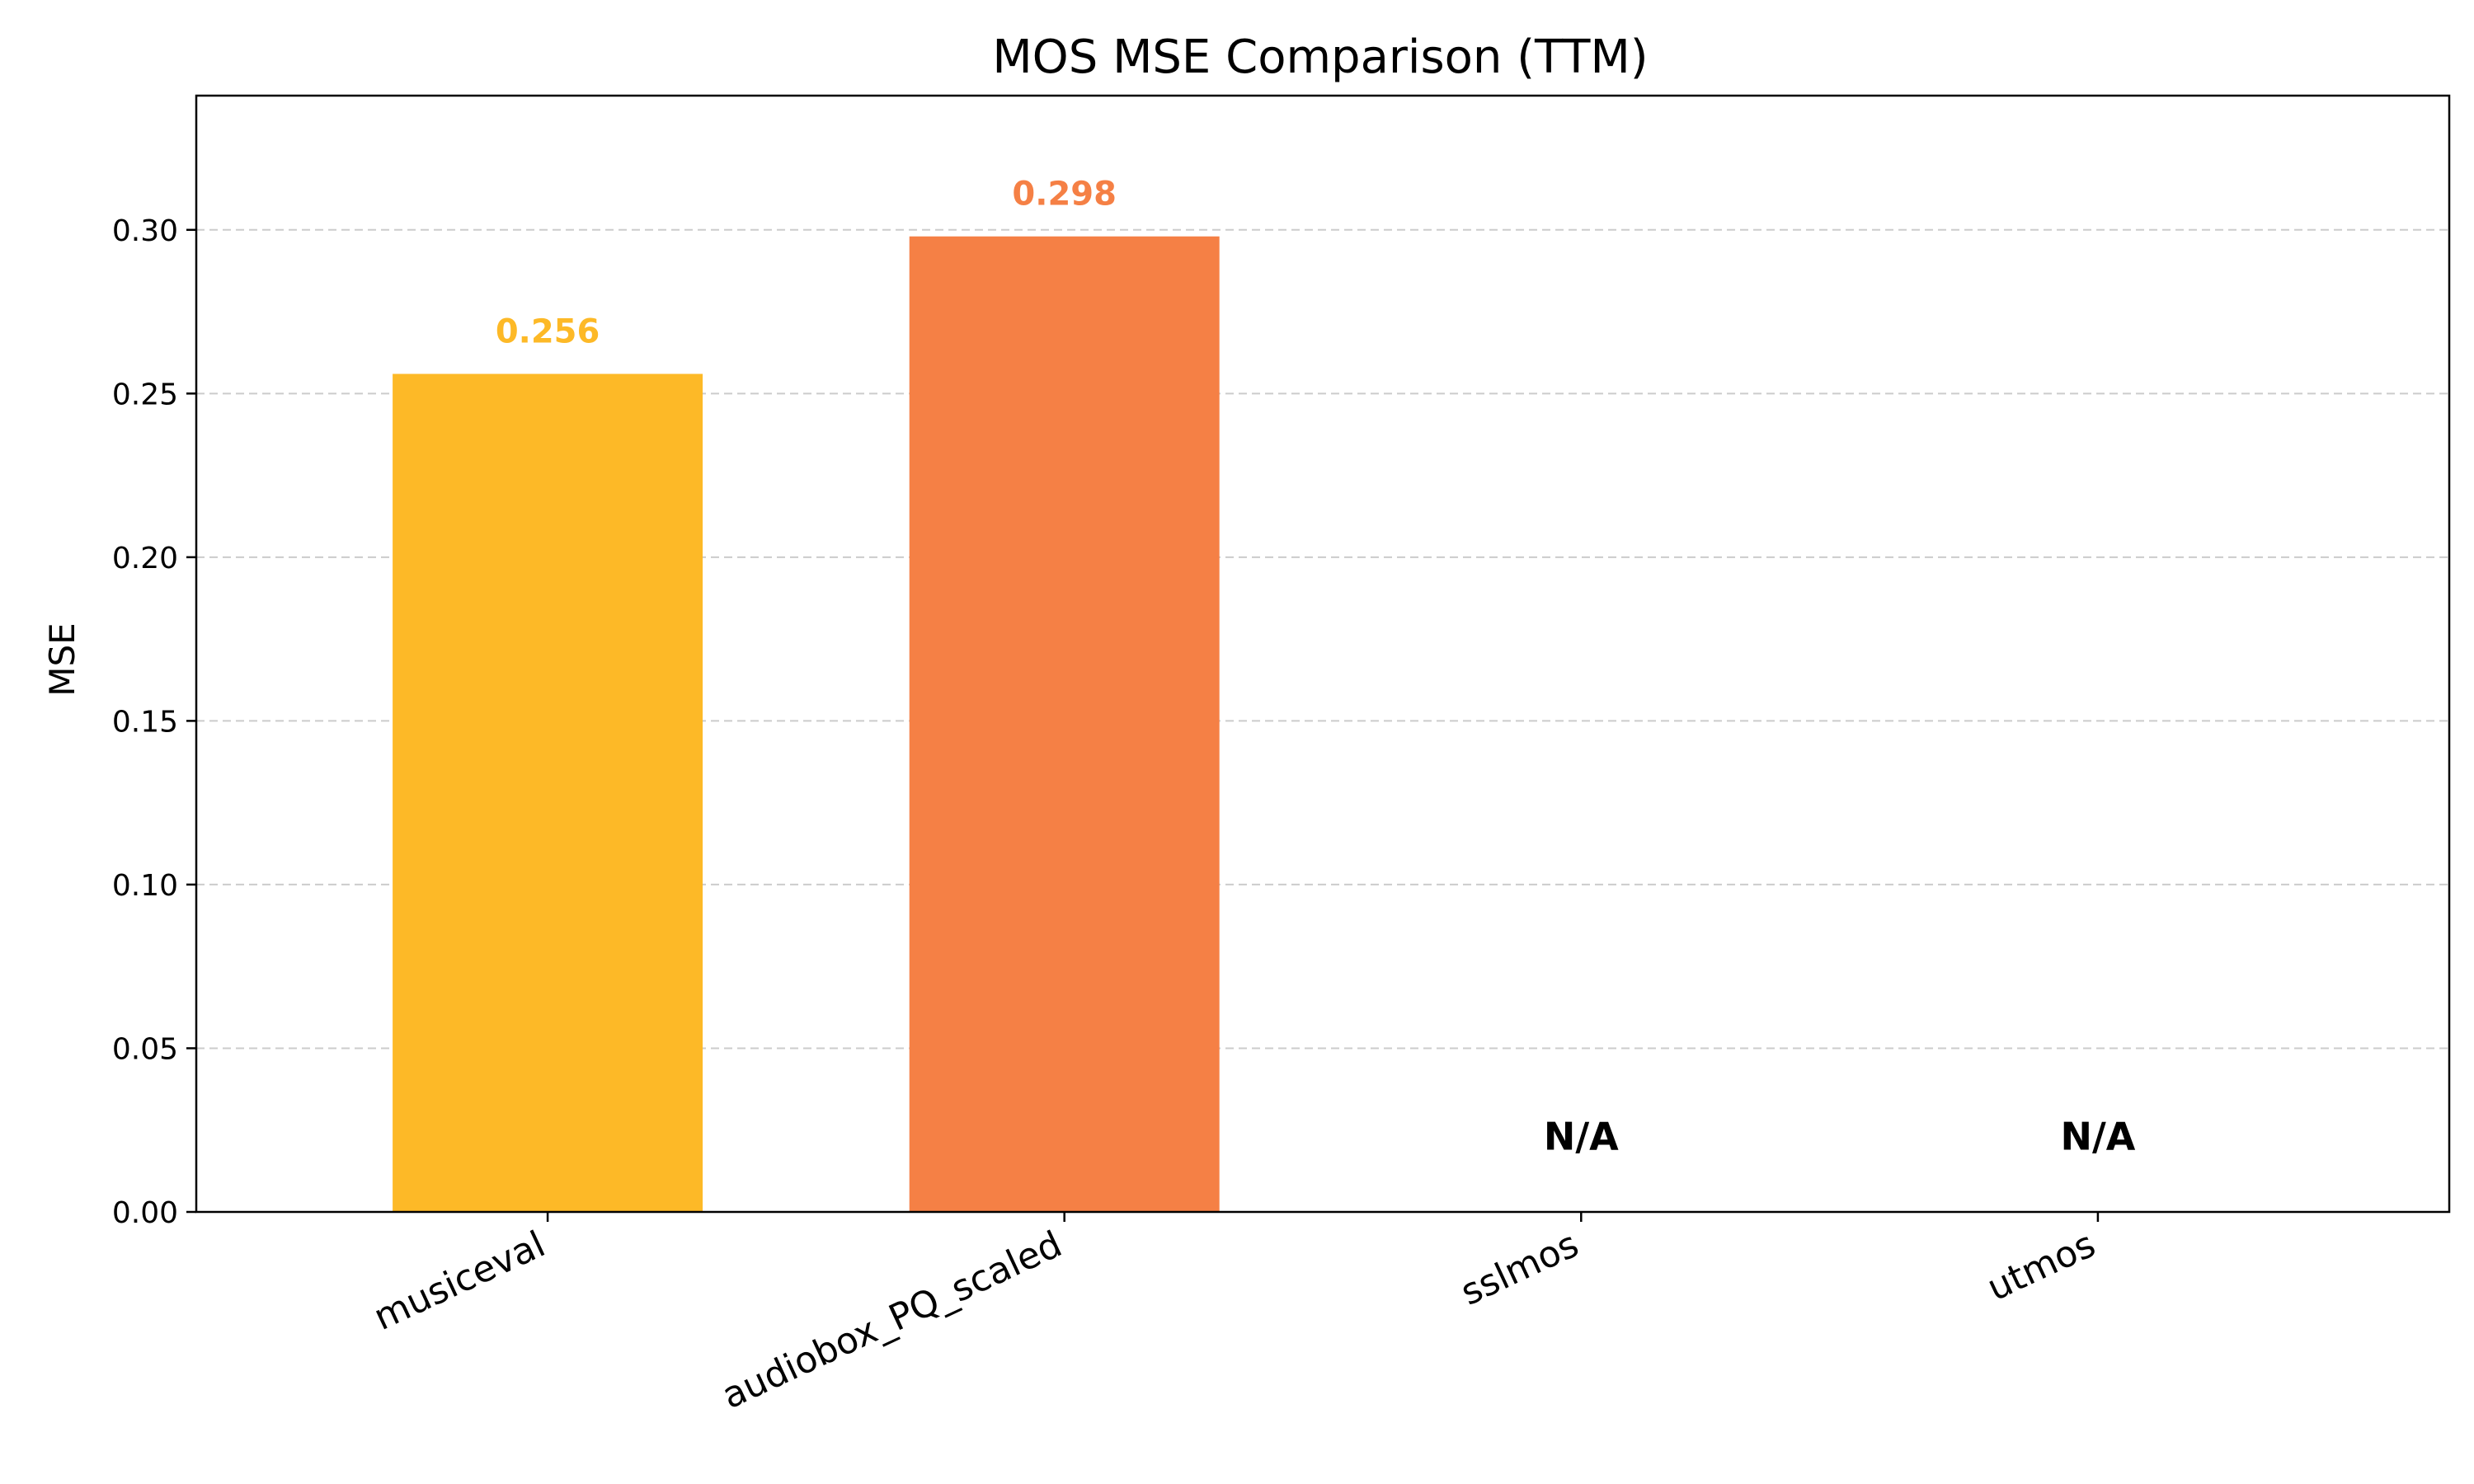 This screenshot has height=1484, width=2474. I want to click on y-axis-ticks: 0.00 0.05 0.10 0.15 0.20 0.25 0.30, so click(154, 722).